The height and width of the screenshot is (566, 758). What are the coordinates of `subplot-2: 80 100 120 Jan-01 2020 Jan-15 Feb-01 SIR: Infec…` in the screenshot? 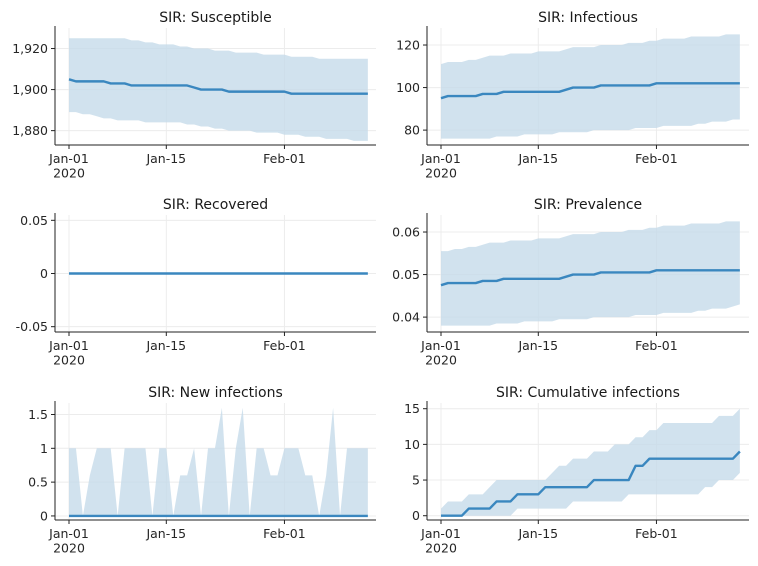 It's located at (572, 95).